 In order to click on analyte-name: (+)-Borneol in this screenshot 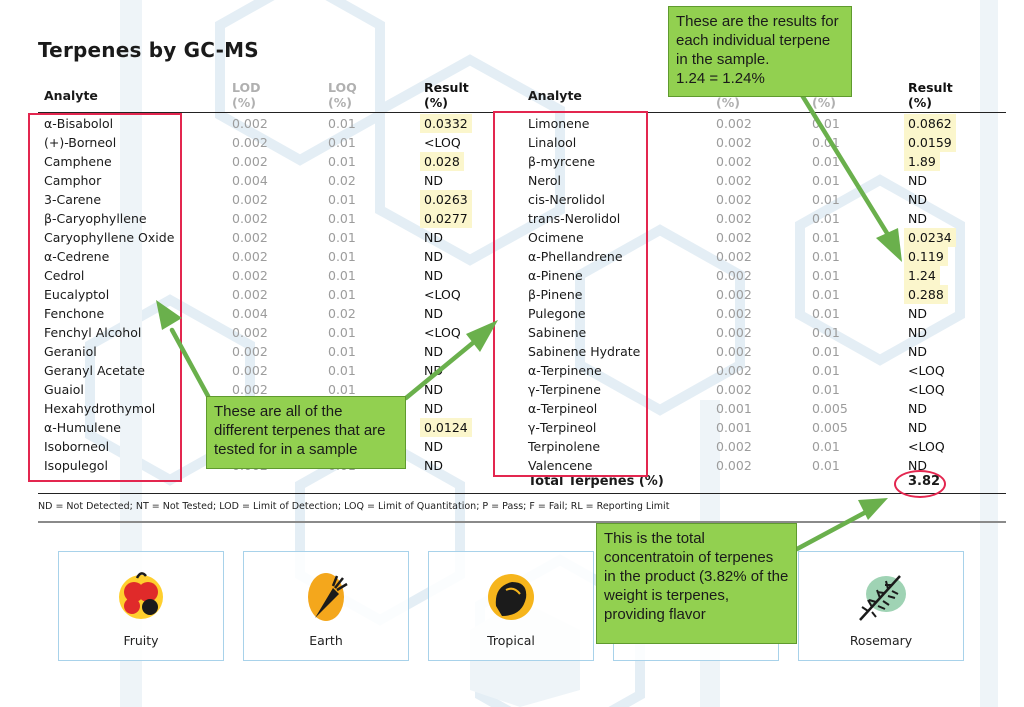, I will do `click(80, 142)`.